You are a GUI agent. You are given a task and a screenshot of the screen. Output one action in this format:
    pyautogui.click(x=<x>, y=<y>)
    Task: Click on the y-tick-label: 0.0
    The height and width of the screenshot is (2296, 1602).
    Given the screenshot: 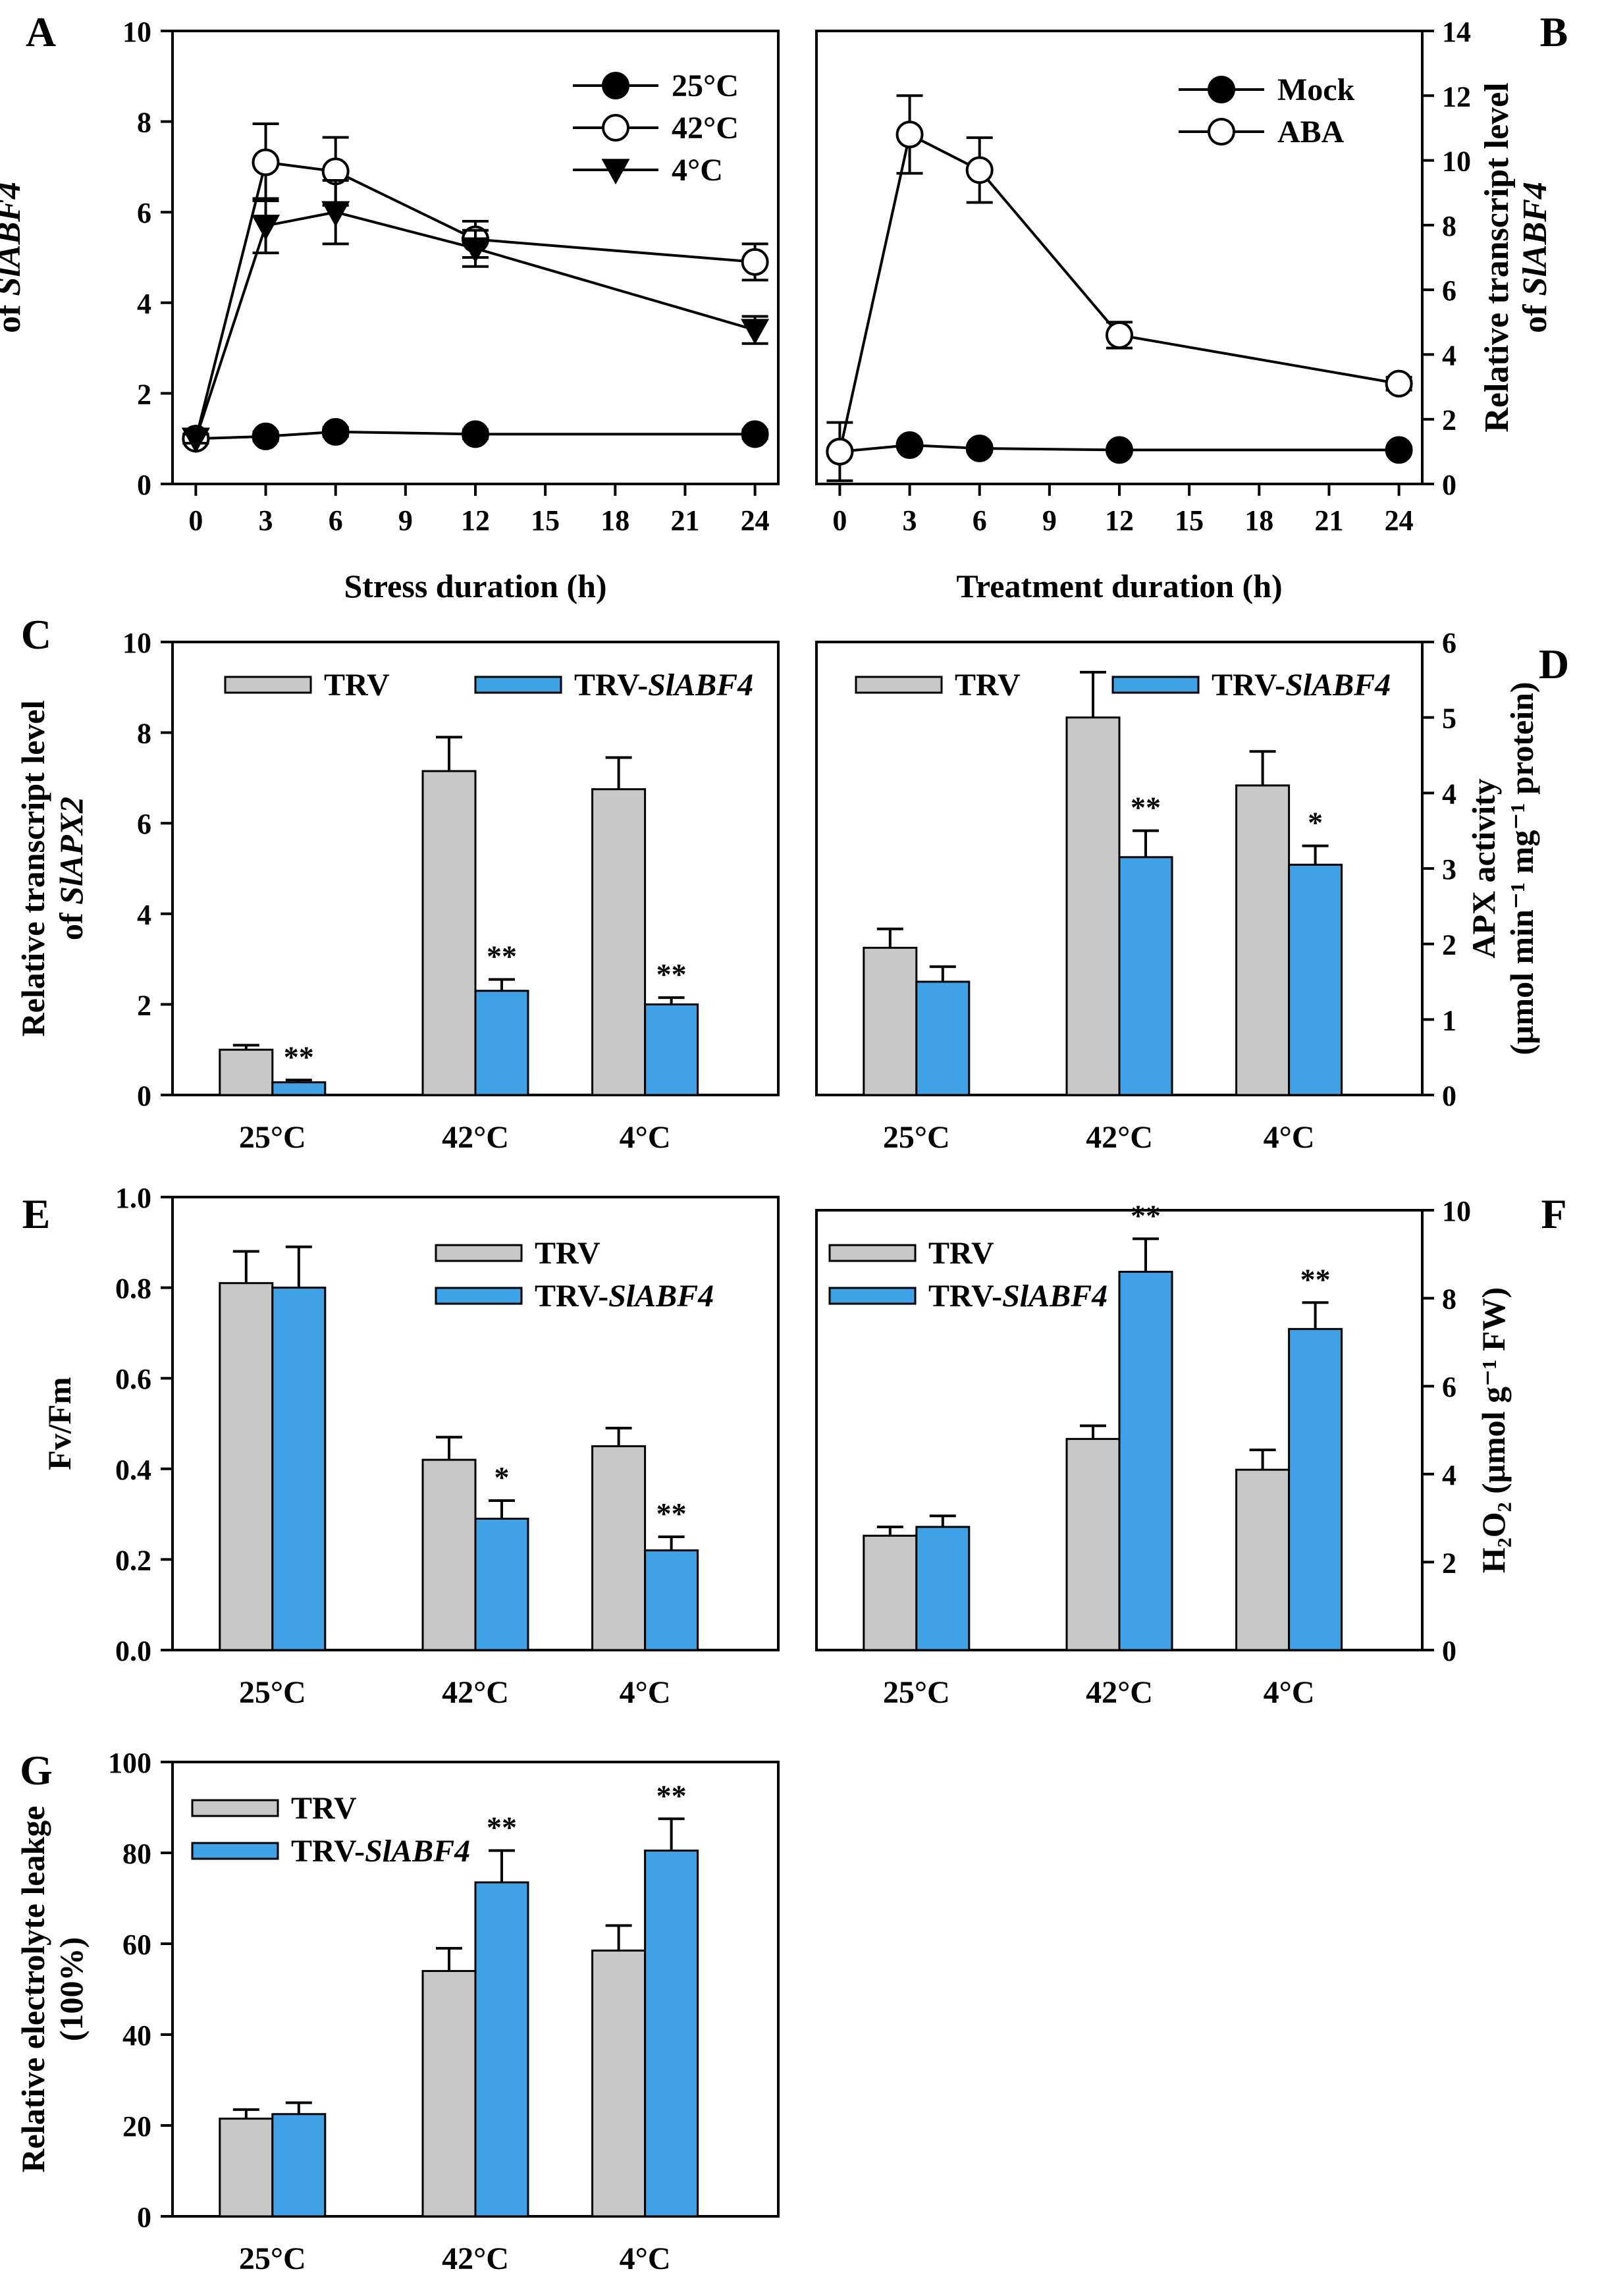 What is the action you would take?
    pyautogui.click(x=133, y=1651)
    